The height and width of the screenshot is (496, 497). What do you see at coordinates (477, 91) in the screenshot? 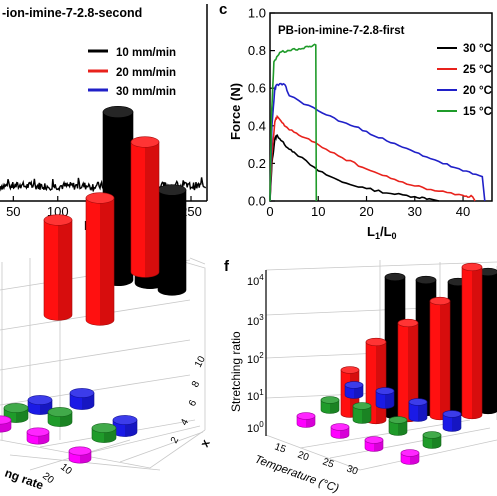
I see `panel-c-legend-label: 20 °C` at bounding box center [477, 91].